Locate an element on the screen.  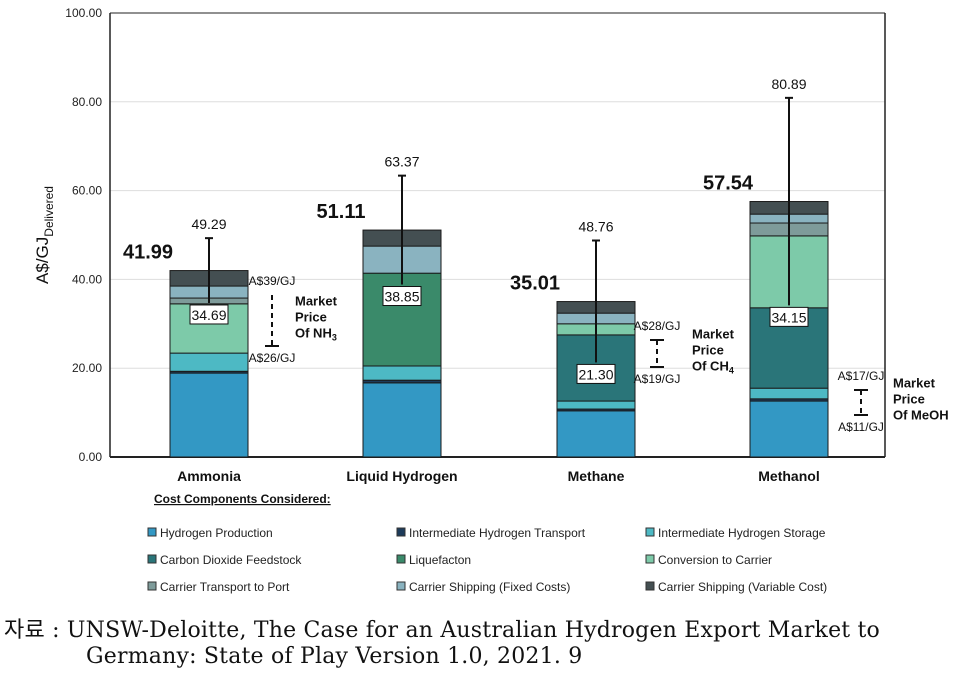
market-price-high-label: A$28/GJ is located at coordinates (657, 326).